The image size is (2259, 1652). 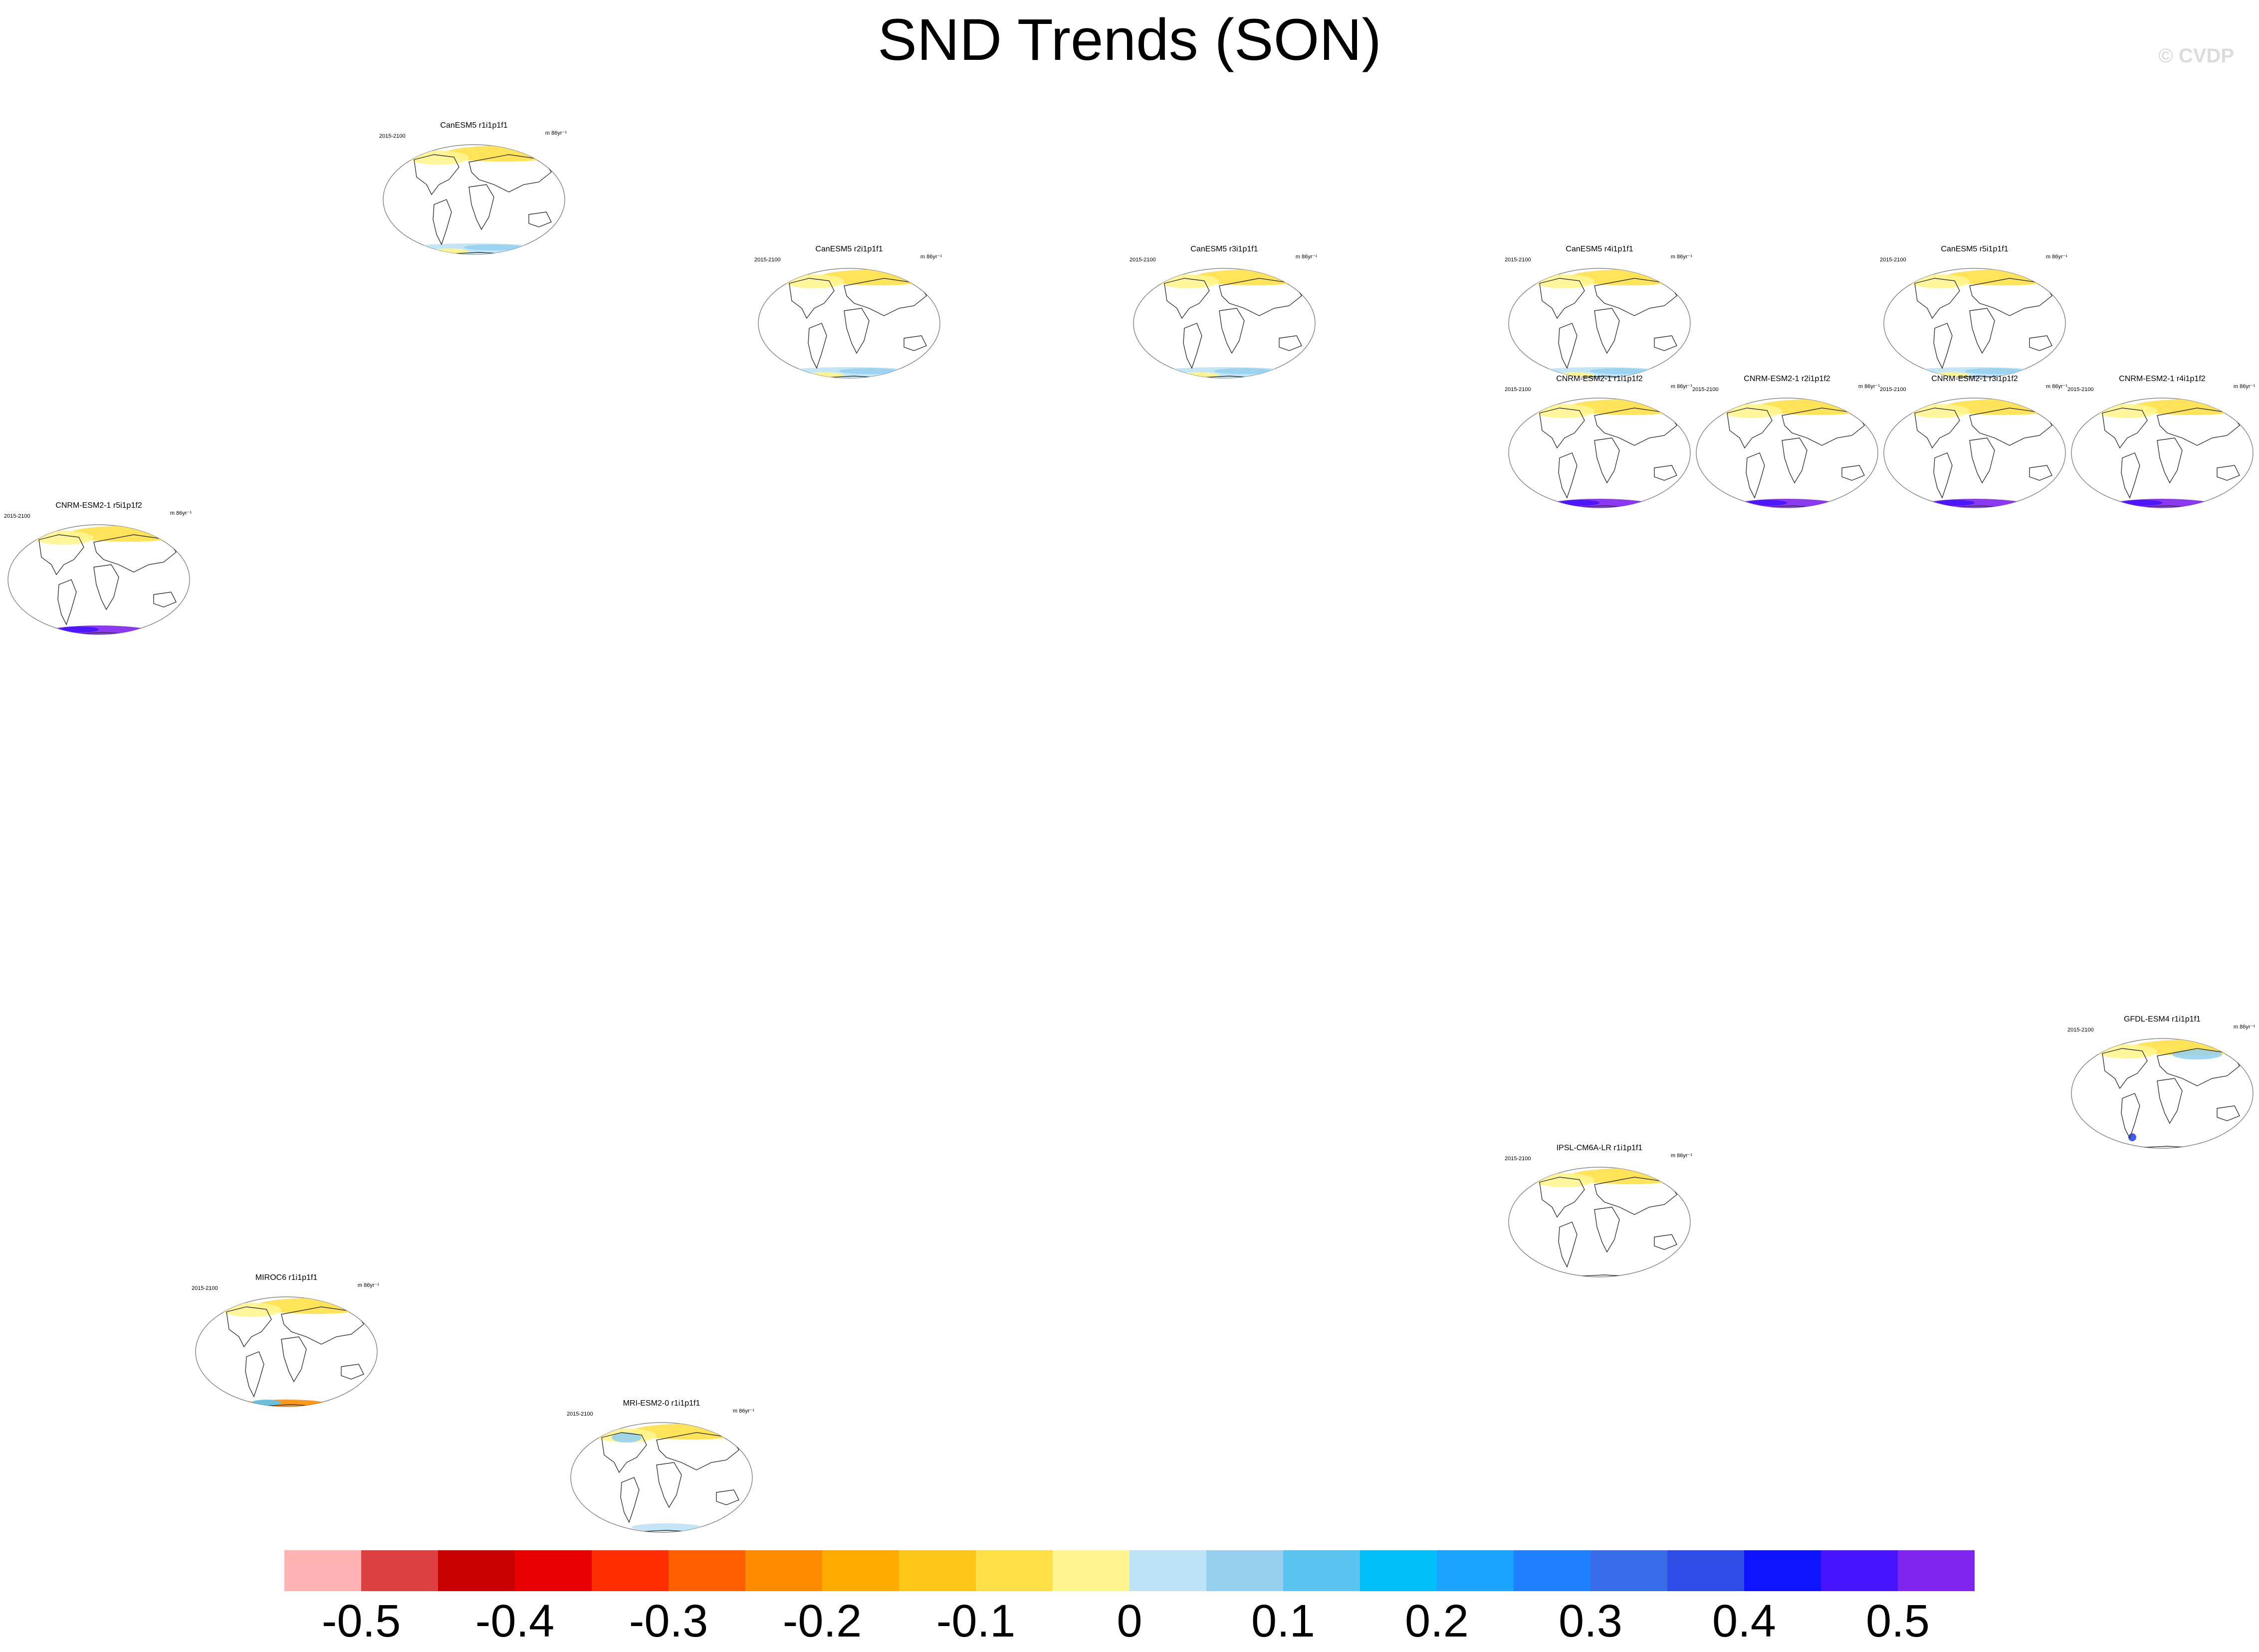 I want to click on map-panel: CNRM-ESM2-1 r2i1p1f2 2015-2100 m 86yr⁻¹, so click(x=1787, y=446).